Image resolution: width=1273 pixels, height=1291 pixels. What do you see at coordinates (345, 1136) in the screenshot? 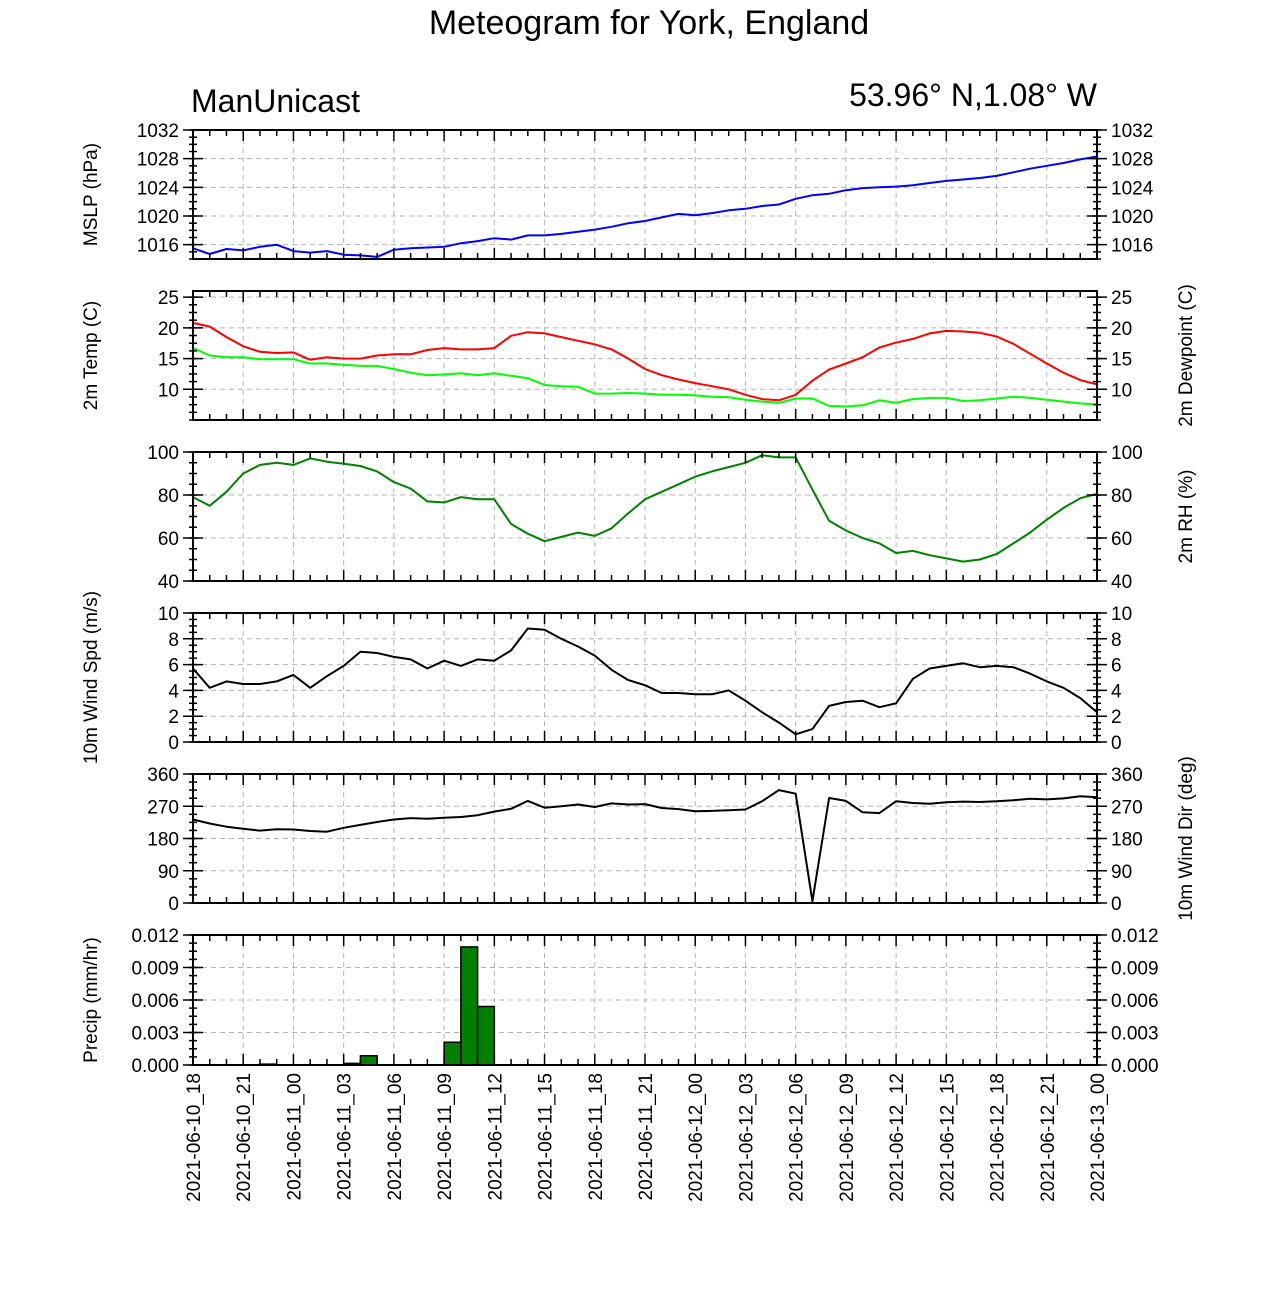
I see `x-tick-label: 2021-06-11_03` at bounding box center [345, 1136].